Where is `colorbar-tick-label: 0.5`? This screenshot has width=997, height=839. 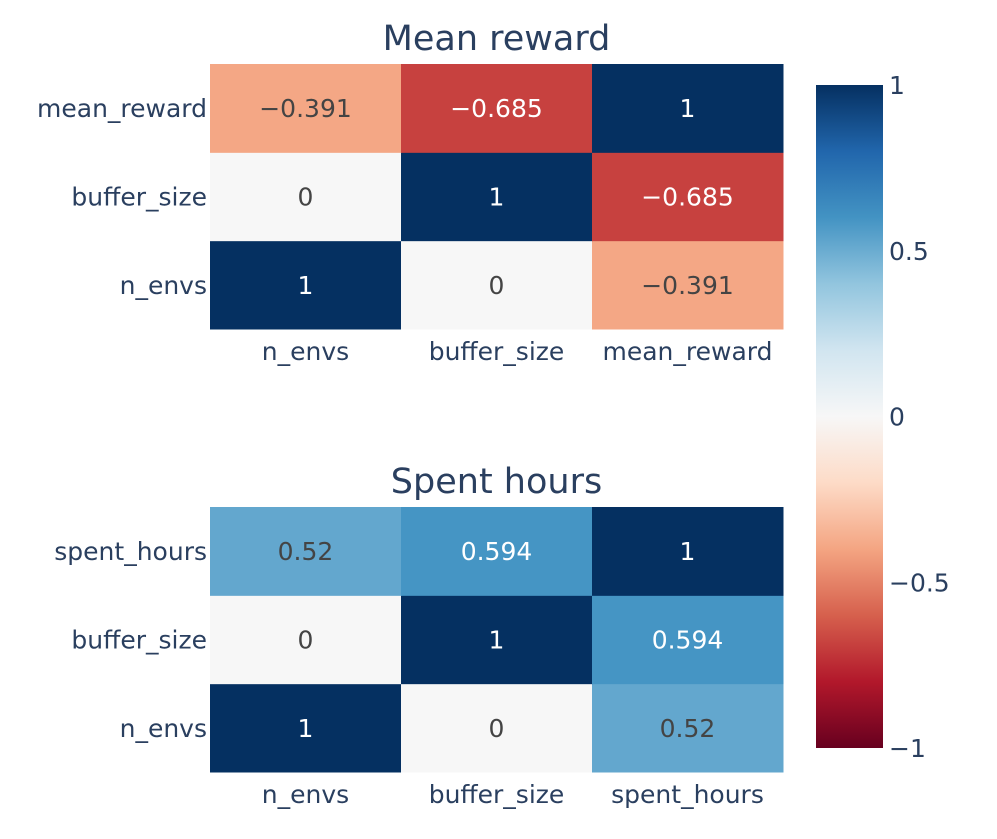 colorbar-tick-label: 0.5 is located at coordinates (909, 251).